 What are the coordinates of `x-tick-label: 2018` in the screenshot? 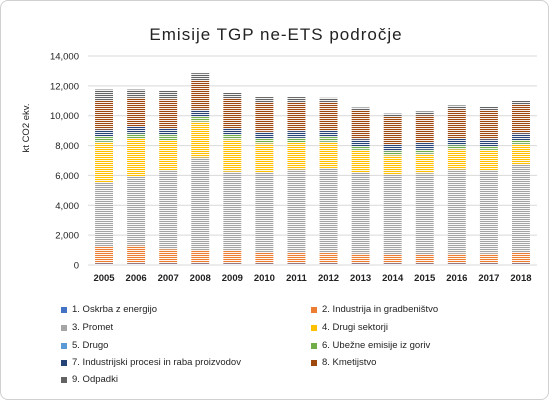 It's located at (520, 278).